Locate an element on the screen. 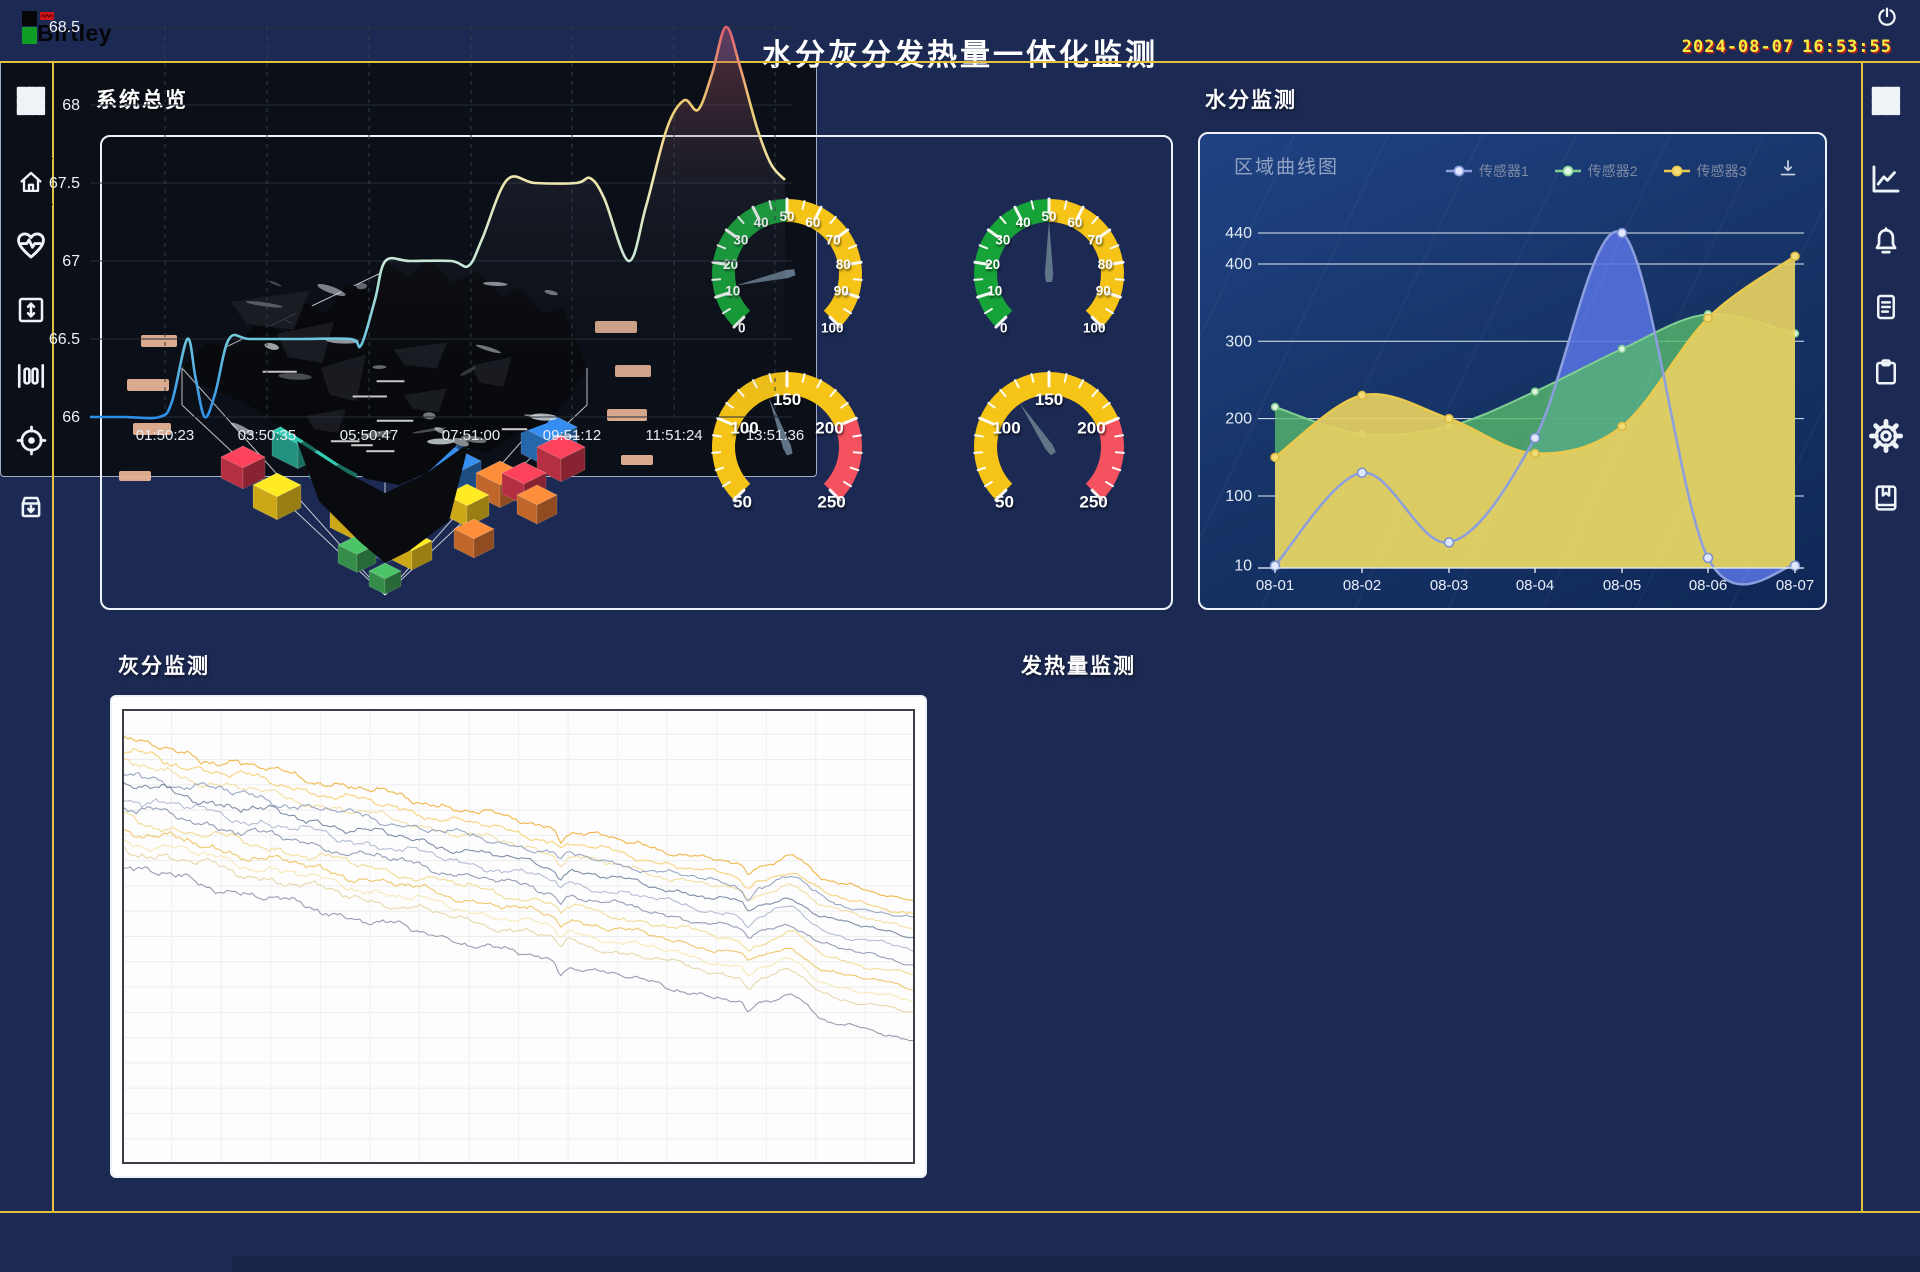 The width and height of the screenshot is (1920, 1272). time-text: 16:53:55 is located at coordinates (1847, 47).